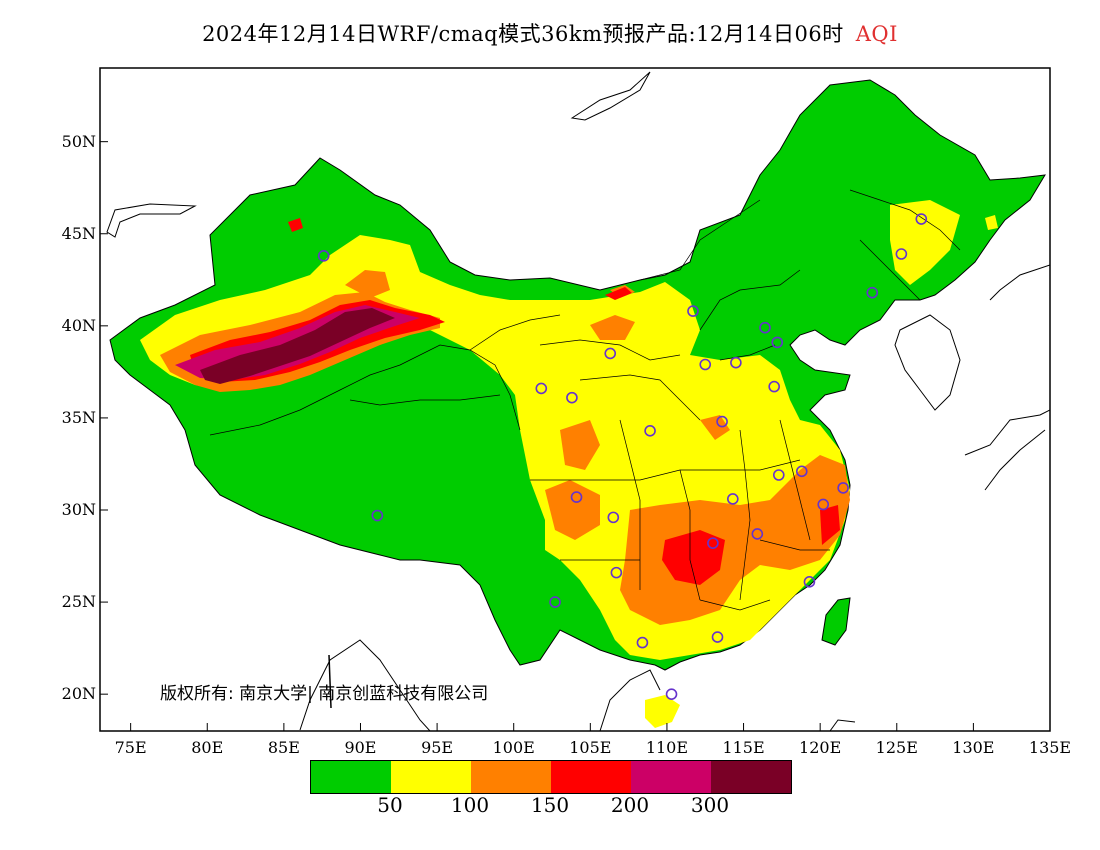 This screenshot has width=1100, height=850. What do you see at coordinates (820, 747) in the screenshot?
I see `x-tick-label: 120E` at bounding box center [820, 747].